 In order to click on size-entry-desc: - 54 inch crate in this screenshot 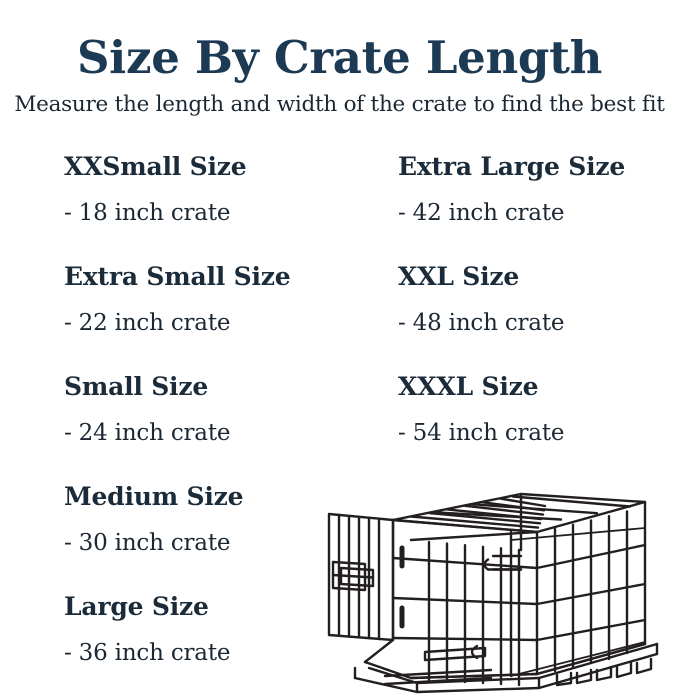, I will do `click(481, 433)`.